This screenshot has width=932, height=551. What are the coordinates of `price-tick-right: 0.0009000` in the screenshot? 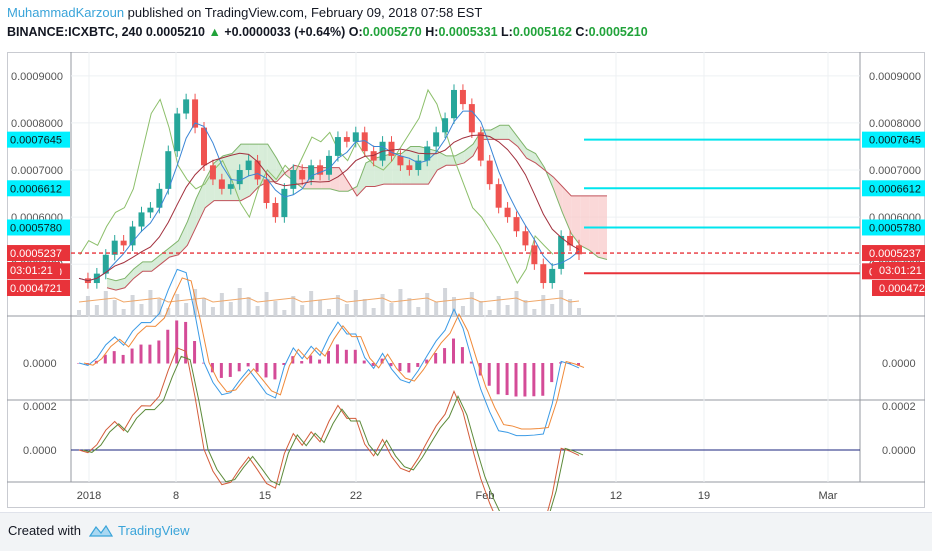 It's located at (895, 77).